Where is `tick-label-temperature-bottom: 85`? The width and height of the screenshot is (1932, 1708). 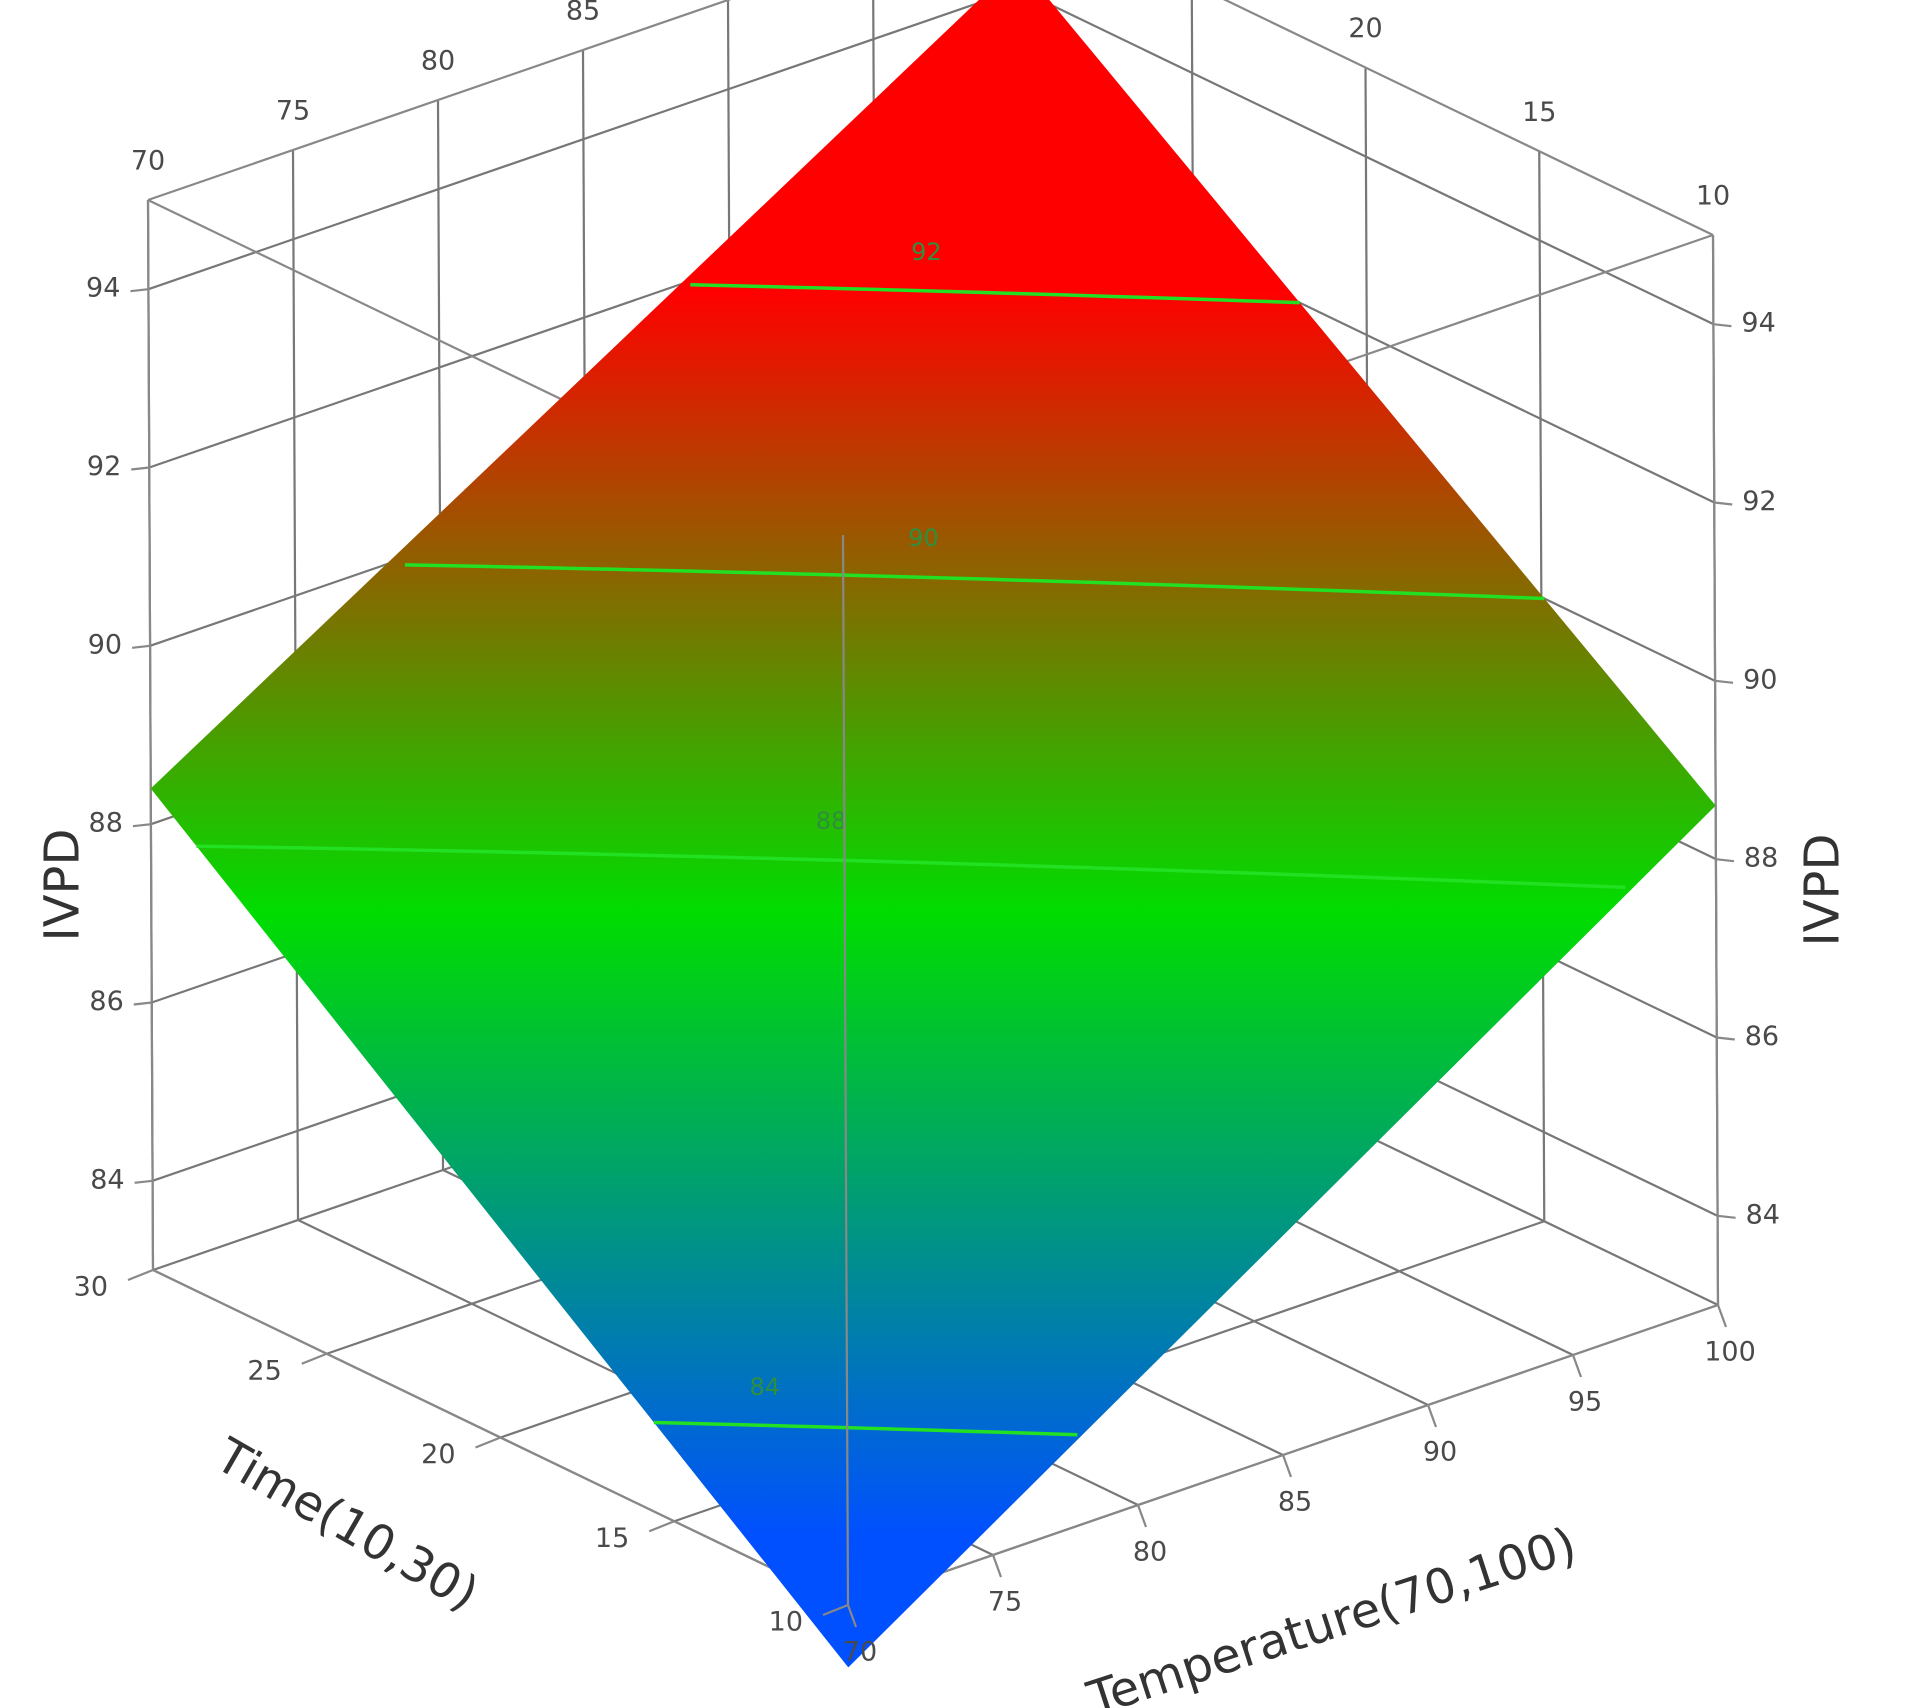
tick-label-temperature-bottom: 85 is located at coordinates (1295, 1502).